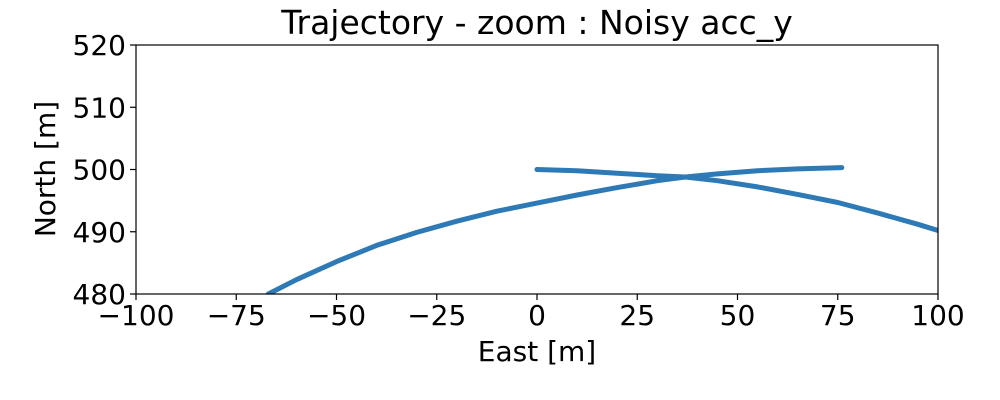  Describe the element at coordinates (637, 315) in the screenshot. I see `x-tick-label: 25` at that location.